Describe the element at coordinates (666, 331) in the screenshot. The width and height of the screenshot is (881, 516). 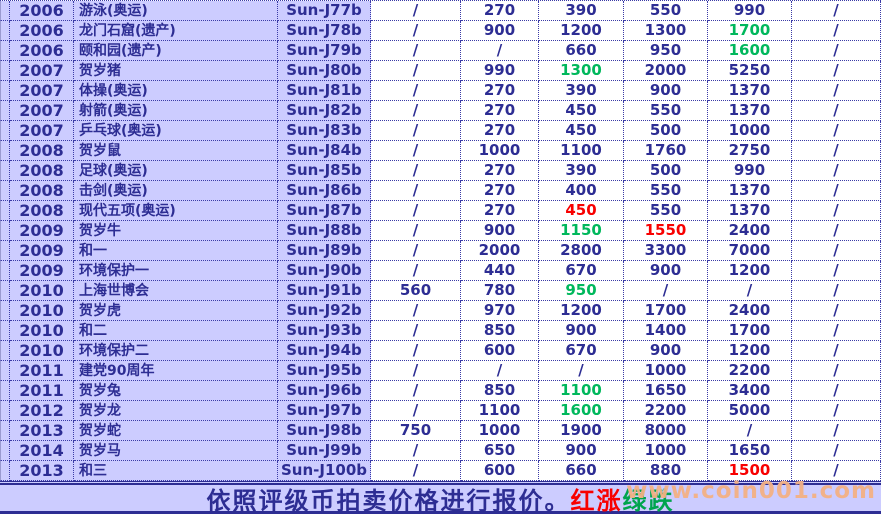
I see `price-cell: 1400` at that location.